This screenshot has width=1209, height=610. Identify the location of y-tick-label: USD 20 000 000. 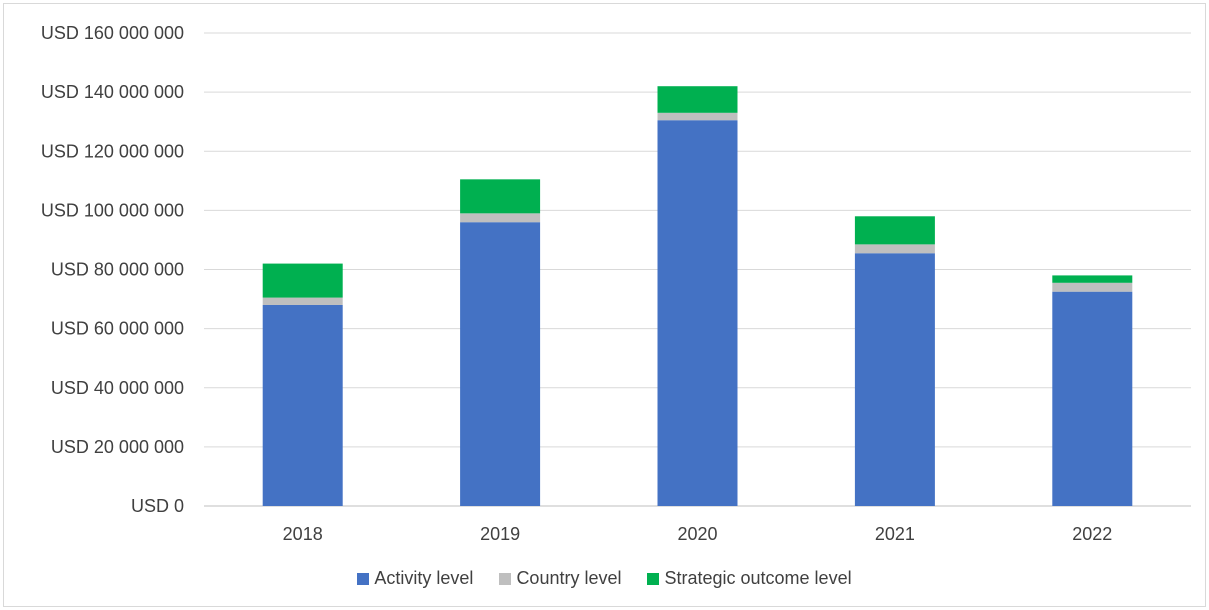
(117, 447).